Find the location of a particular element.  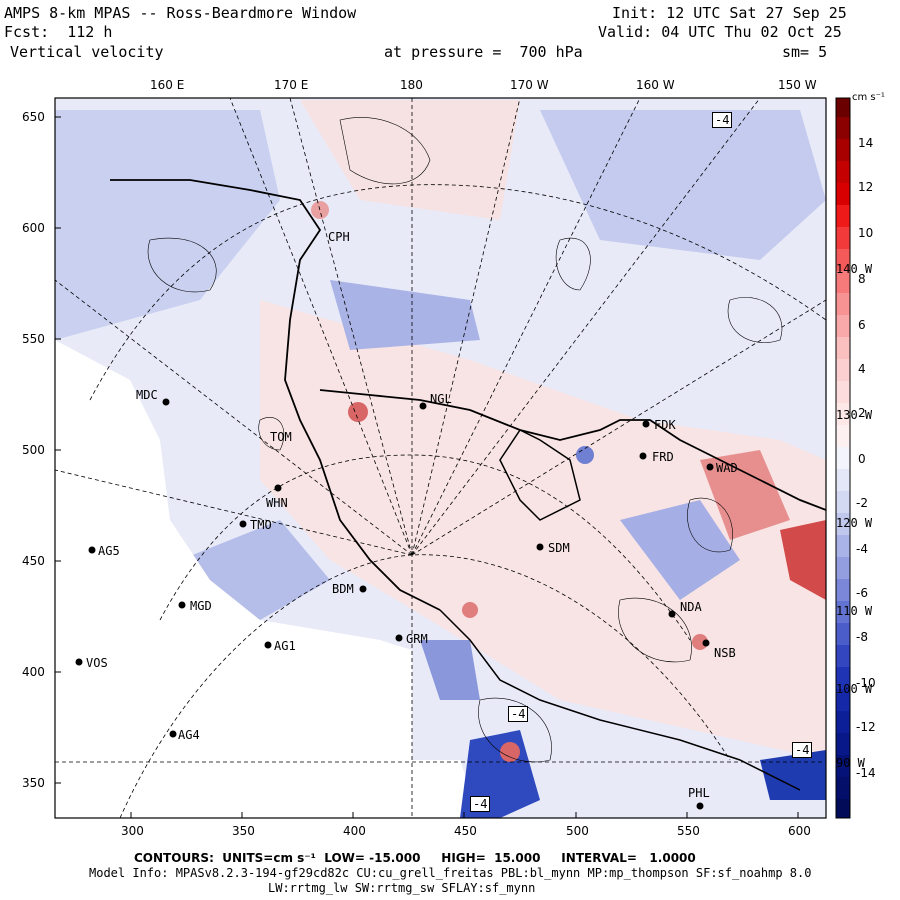

station-label-NGL: NGL is located at coordinates (441, 399).